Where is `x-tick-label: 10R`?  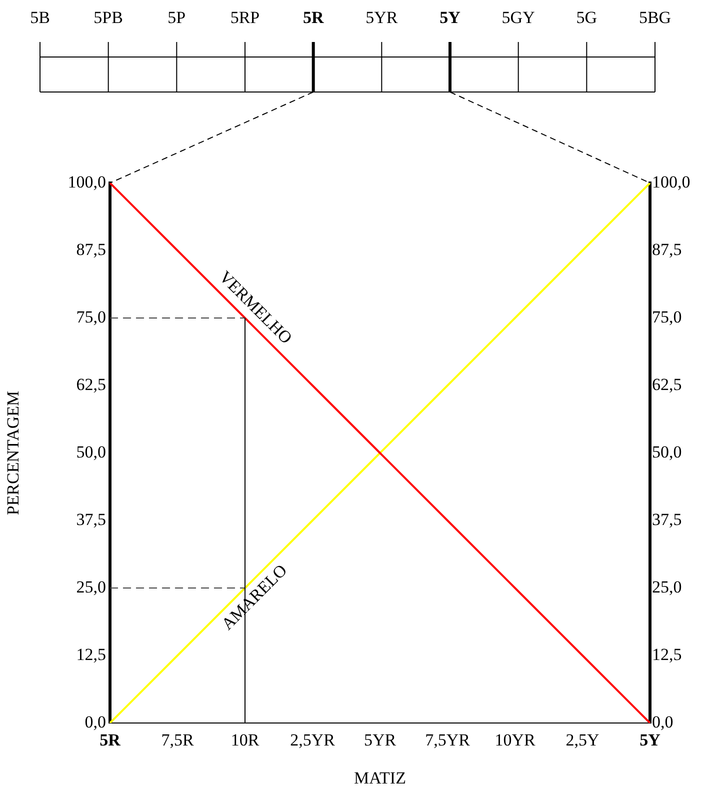
x-tick-label: 10R is located at coordinates (245, 740).